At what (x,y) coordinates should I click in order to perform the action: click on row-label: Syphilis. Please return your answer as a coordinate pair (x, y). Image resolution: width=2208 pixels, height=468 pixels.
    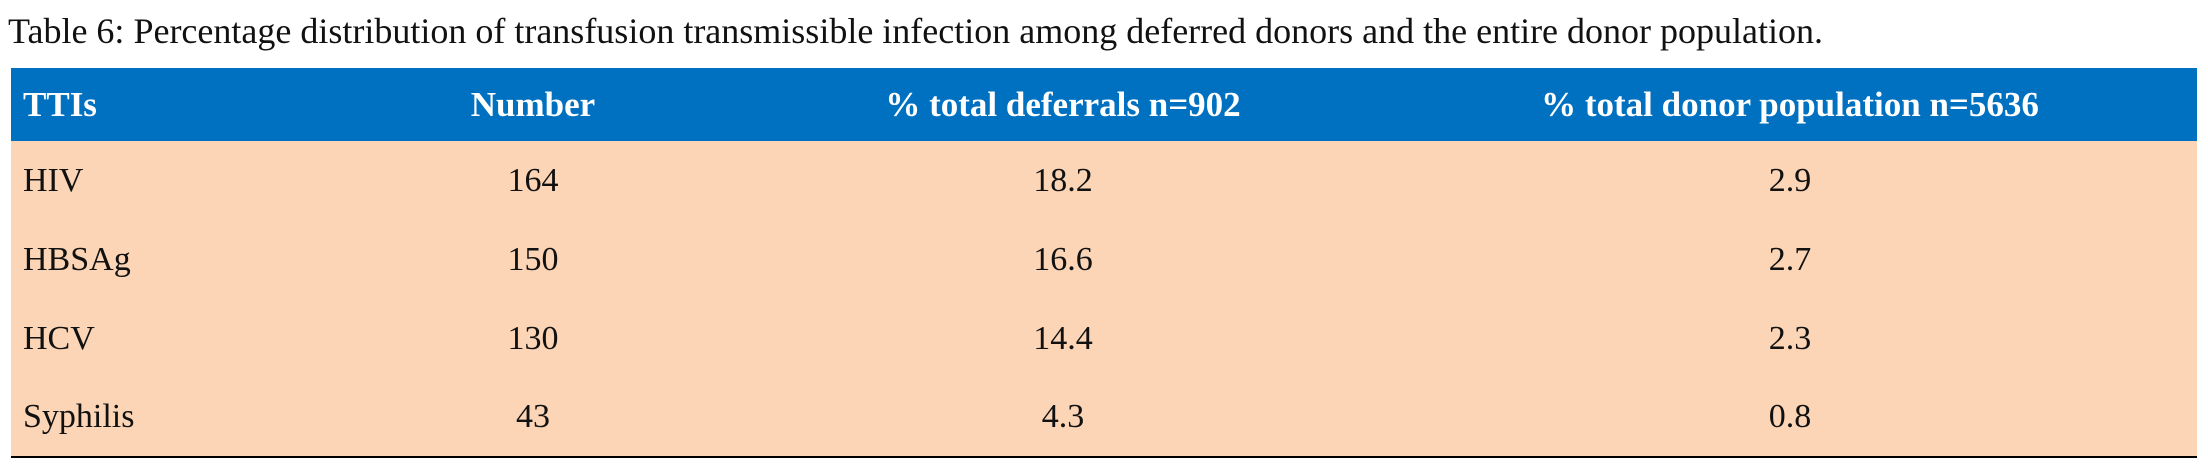
    Looking at the image, I should click on (79, 416).